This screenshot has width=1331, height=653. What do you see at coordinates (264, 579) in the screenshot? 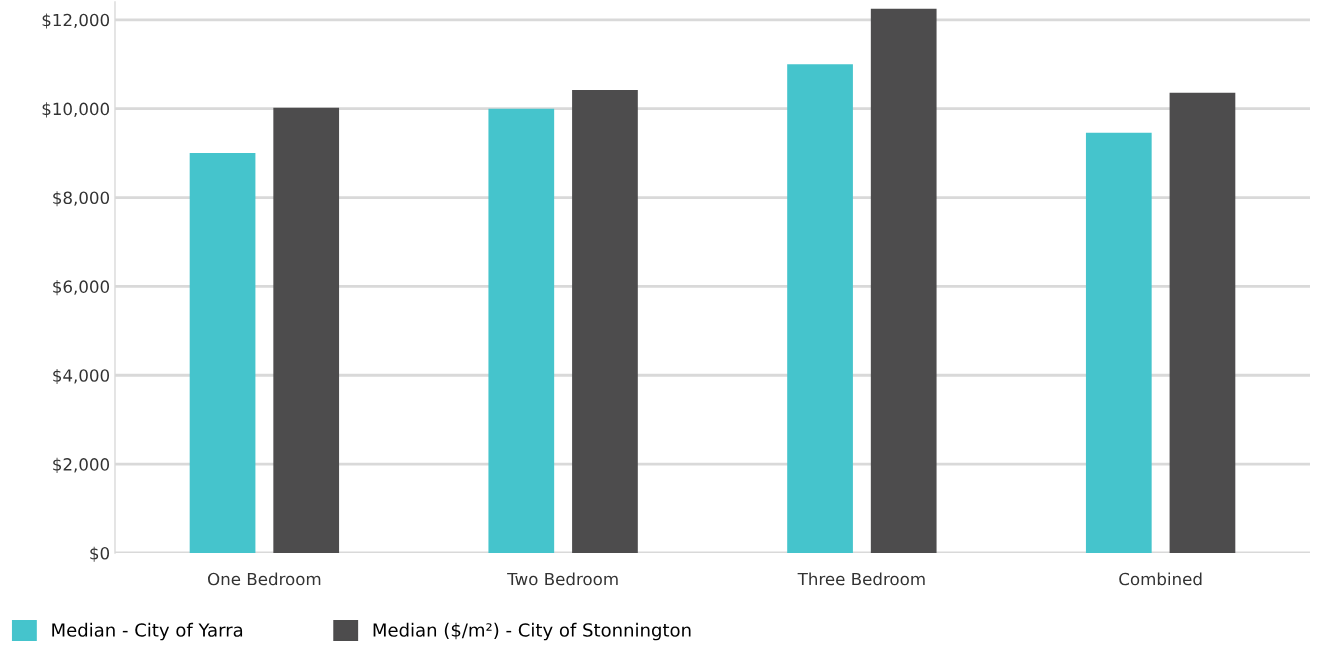
I see `x-tick-label: One Bedroom` at bounding box center [264, 579].